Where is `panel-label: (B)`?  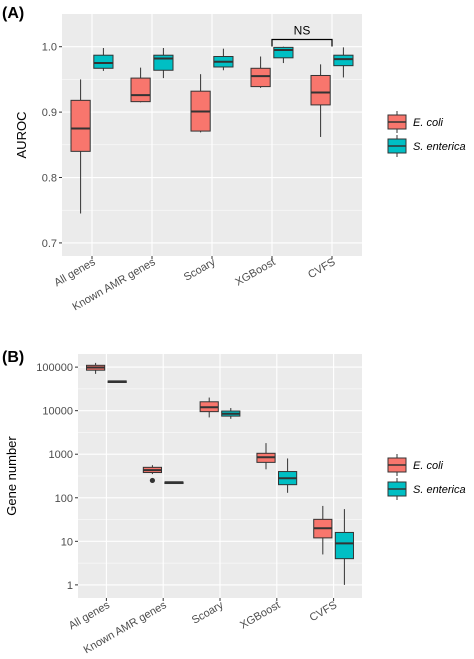 panel-label: (B) is located at coordinates (13, 357).